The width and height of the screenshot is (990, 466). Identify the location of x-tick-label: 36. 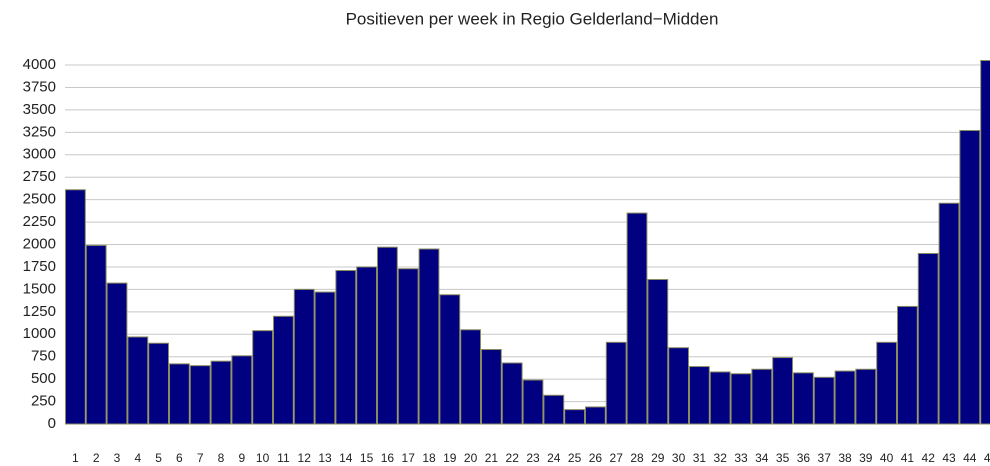
(804, 458).